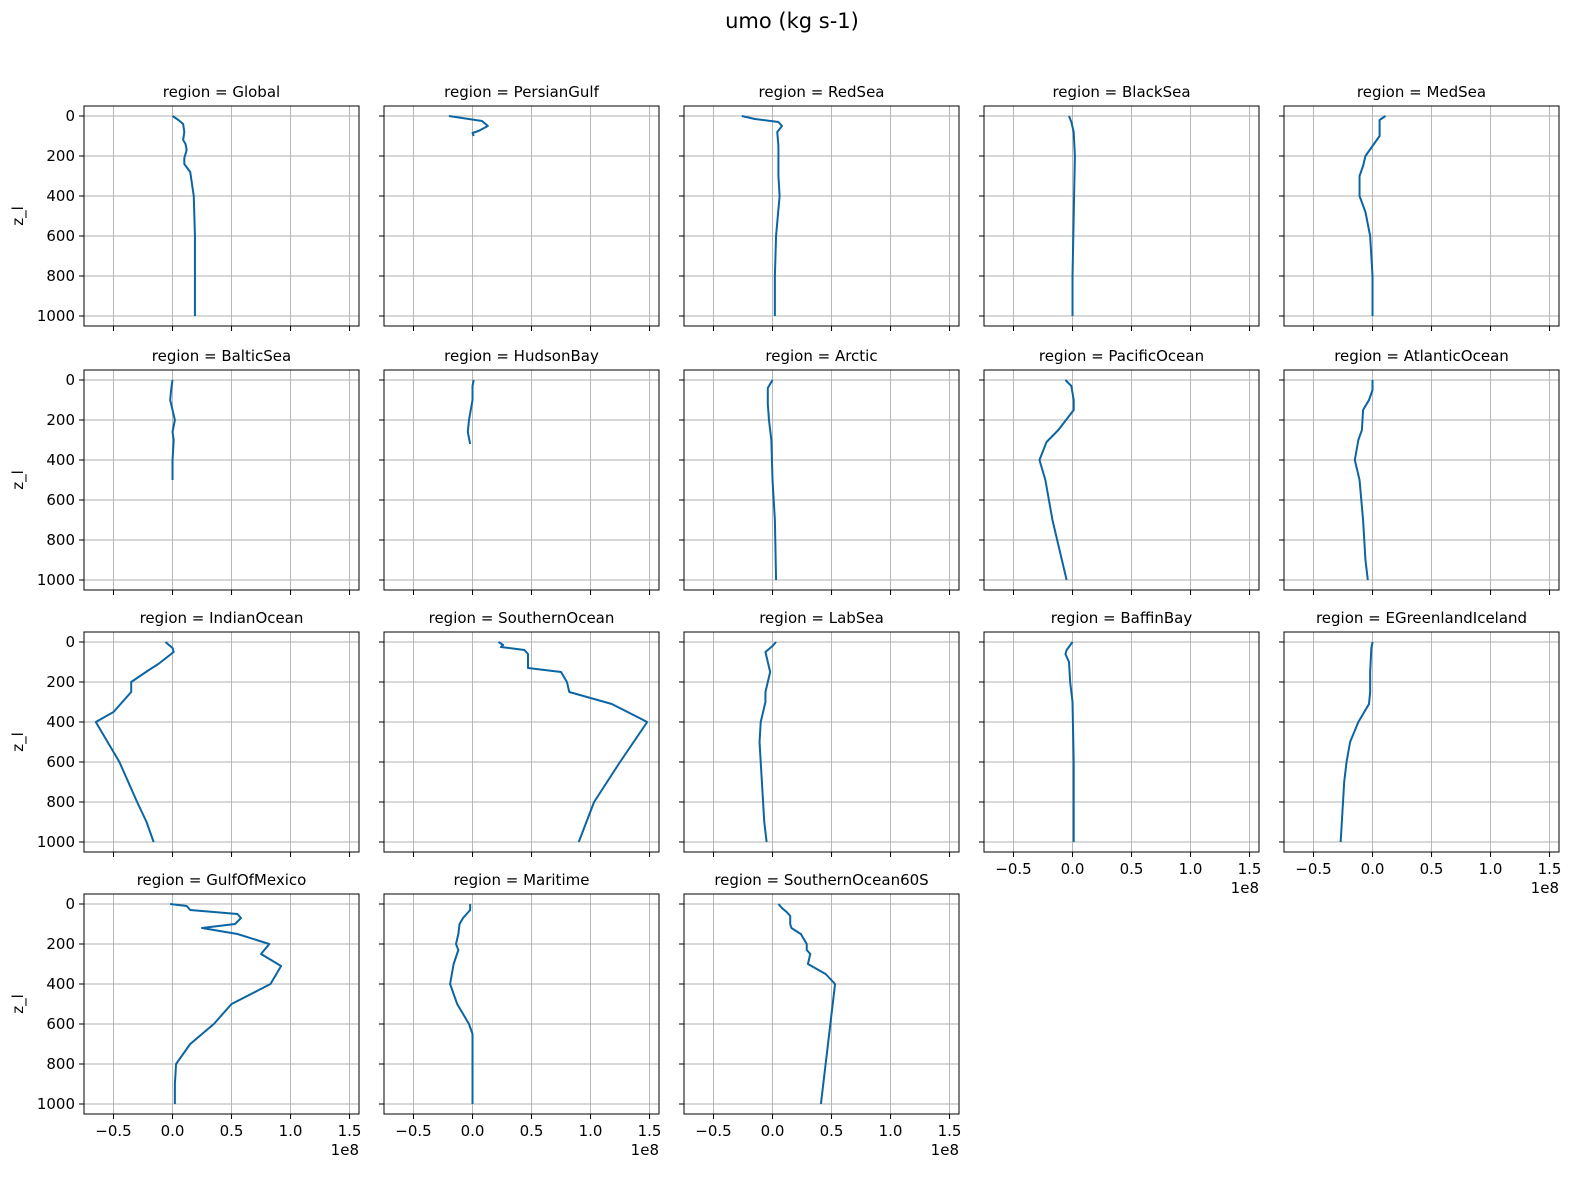  What do you see at coordinates (1122, 618) in the screenshot?
I see `panel-title: region = BaffinBay` at bounding box center [1122, 618].